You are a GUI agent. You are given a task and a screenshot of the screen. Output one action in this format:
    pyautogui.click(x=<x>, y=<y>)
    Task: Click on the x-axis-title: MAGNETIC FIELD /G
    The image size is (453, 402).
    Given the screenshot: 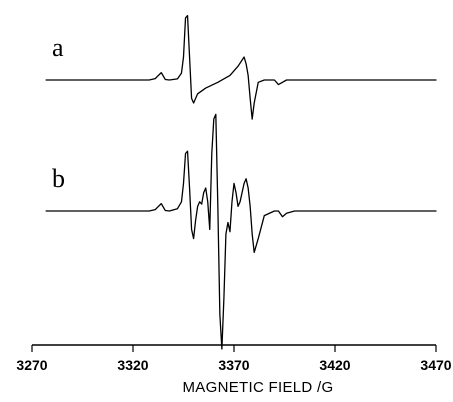 What is the action you would take?
    pyautogui.click(x=258, y=387)
    